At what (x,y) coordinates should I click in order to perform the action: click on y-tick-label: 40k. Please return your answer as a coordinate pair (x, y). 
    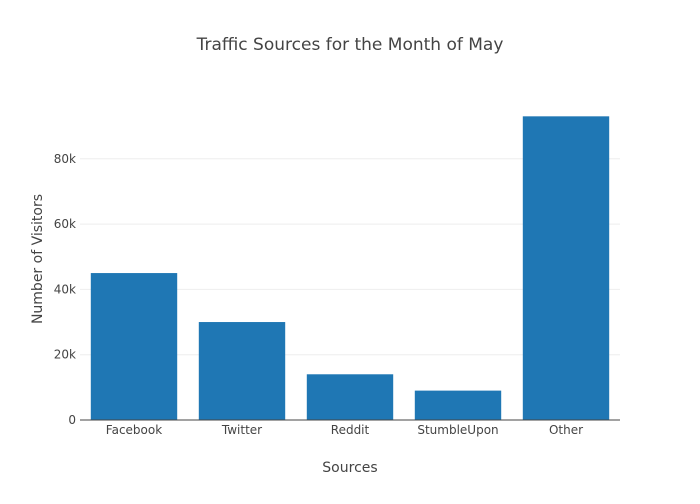
    Looking at the image, I should click on (65, 289).